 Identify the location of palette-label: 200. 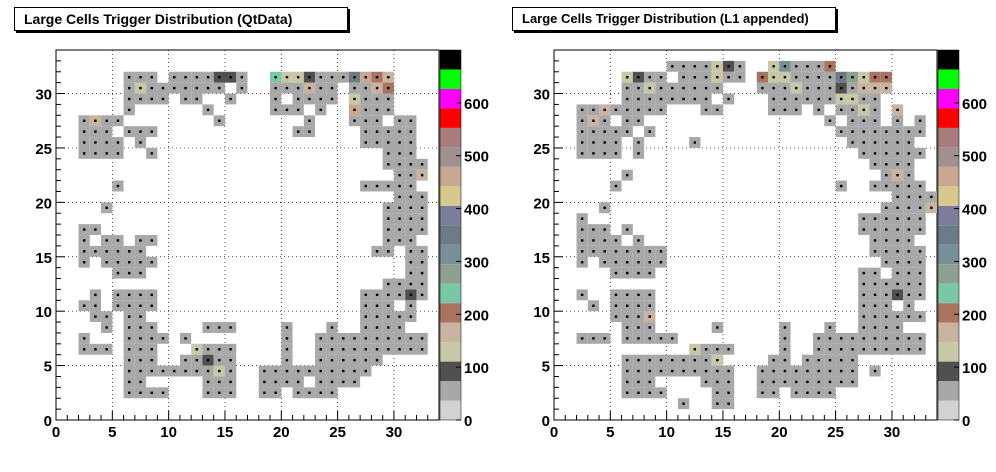
(974, 315).